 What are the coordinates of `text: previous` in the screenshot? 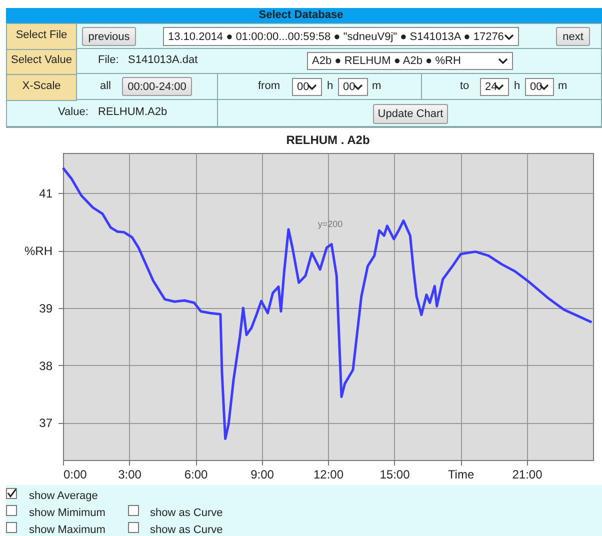 It's located at (109, 36).